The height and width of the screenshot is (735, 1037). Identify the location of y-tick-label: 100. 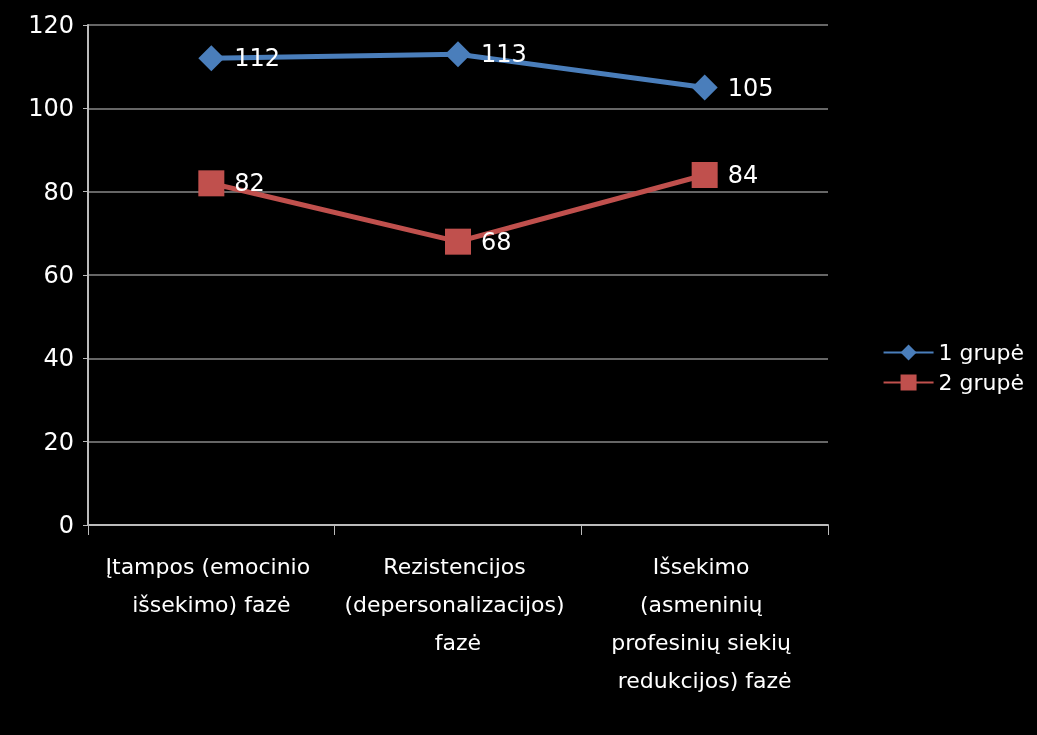
(51, 108).